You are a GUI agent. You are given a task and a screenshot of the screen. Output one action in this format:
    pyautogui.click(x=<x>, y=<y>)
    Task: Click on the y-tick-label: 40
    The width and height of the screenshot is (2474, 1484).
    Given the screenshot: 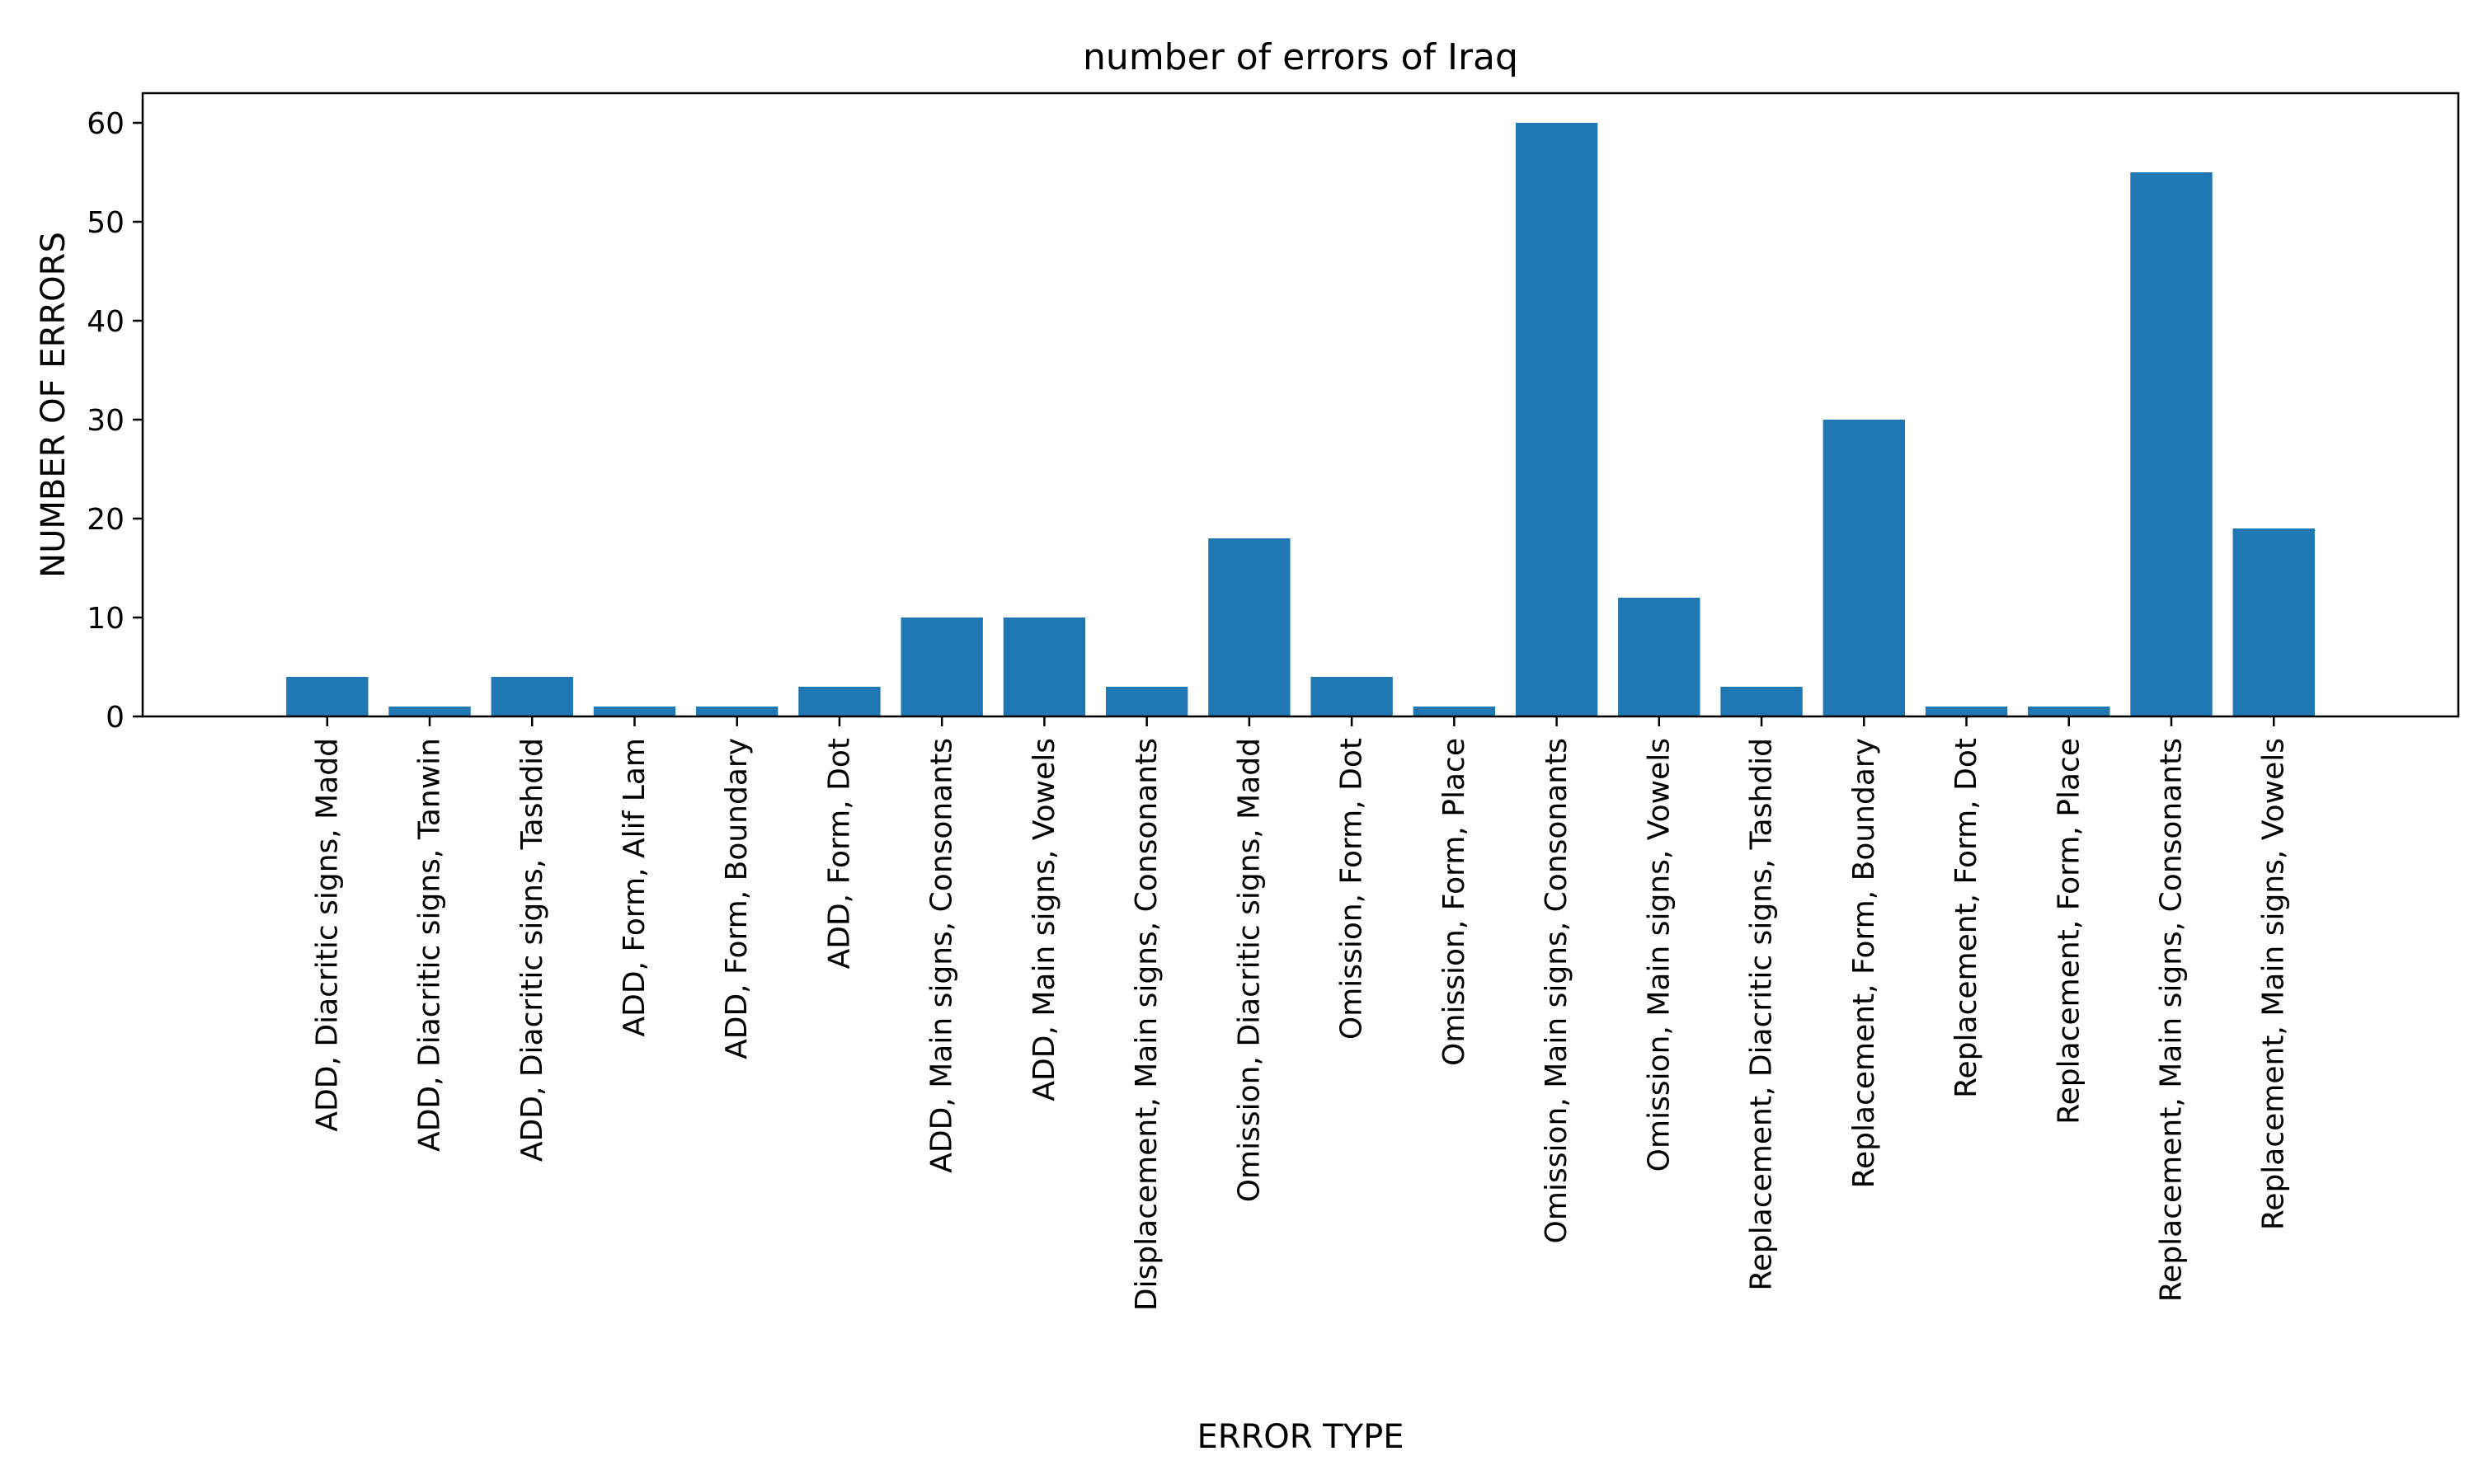 What is the action you would take?
    pyautogui.click(x=106, y=322)
    